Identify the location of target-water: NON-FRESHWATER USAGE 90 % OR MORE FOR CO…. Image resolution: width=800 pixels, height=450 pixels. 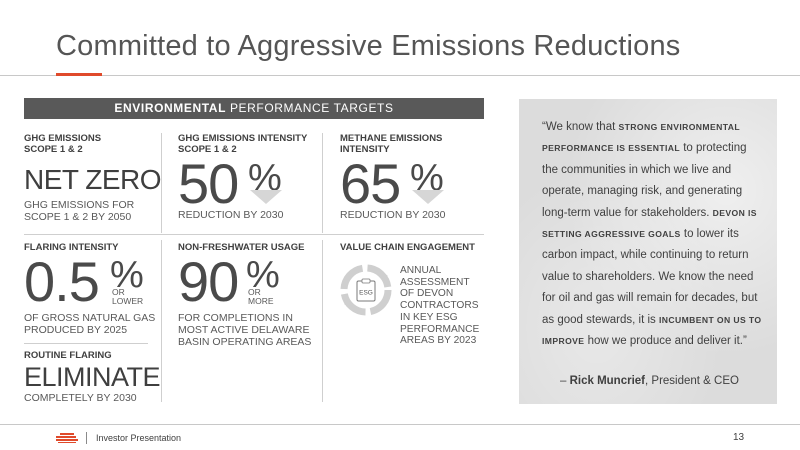
(248, 302).